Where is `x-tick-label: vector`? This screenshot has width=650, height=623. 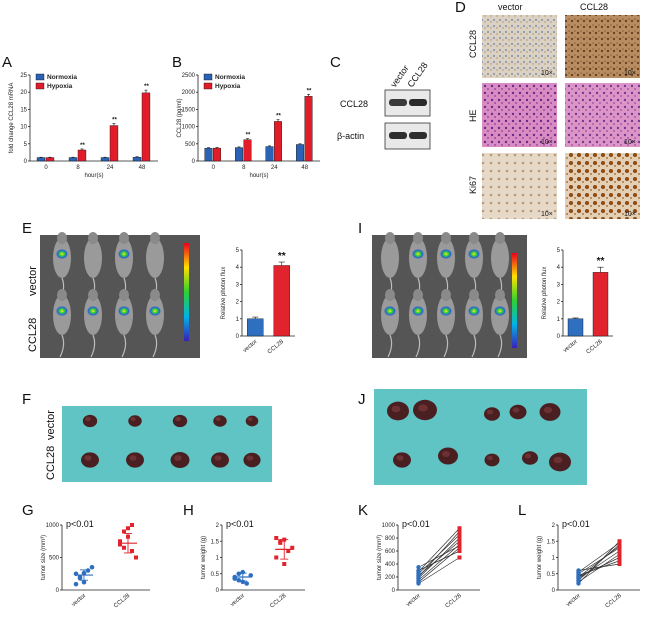
x-tick-label: vector is located at coordinates (79, 600).